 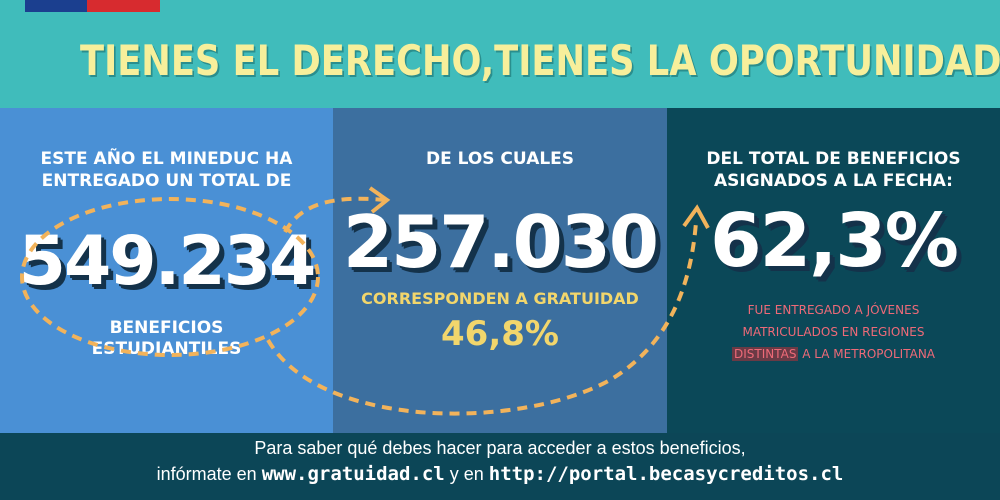 I want to click on panel3-intro-line2: ASIGNADOS A LA FECHA:, so click(x=833, y=181).